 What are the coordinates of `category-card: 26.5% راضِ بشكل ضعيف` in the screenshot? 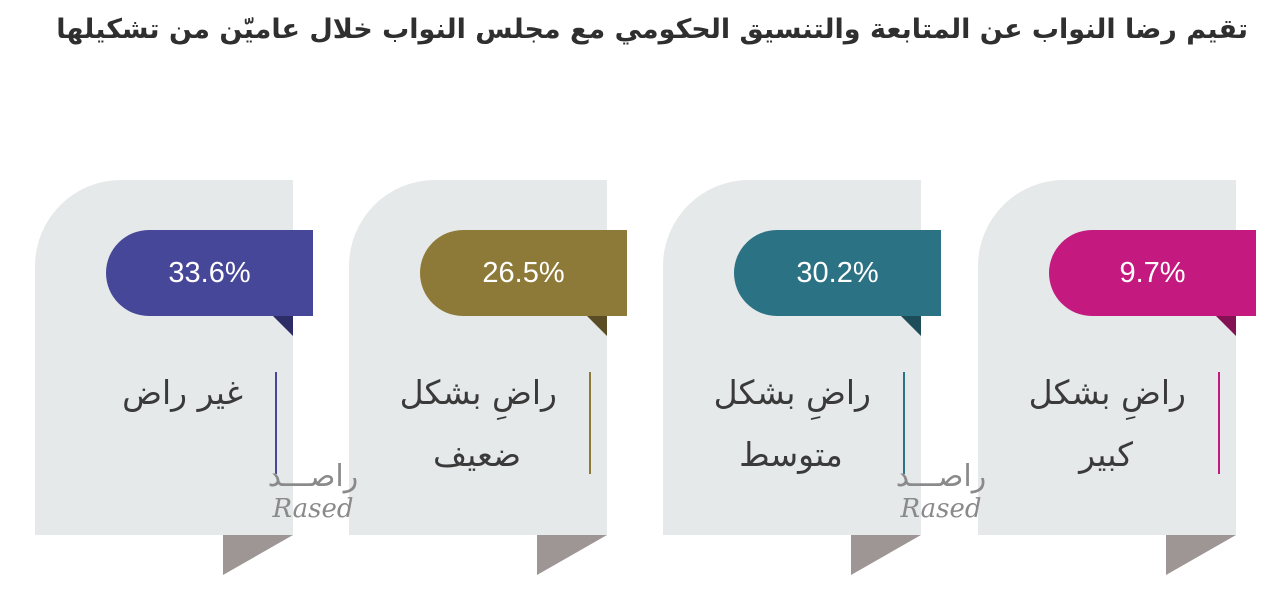 It's located at (488, 377).